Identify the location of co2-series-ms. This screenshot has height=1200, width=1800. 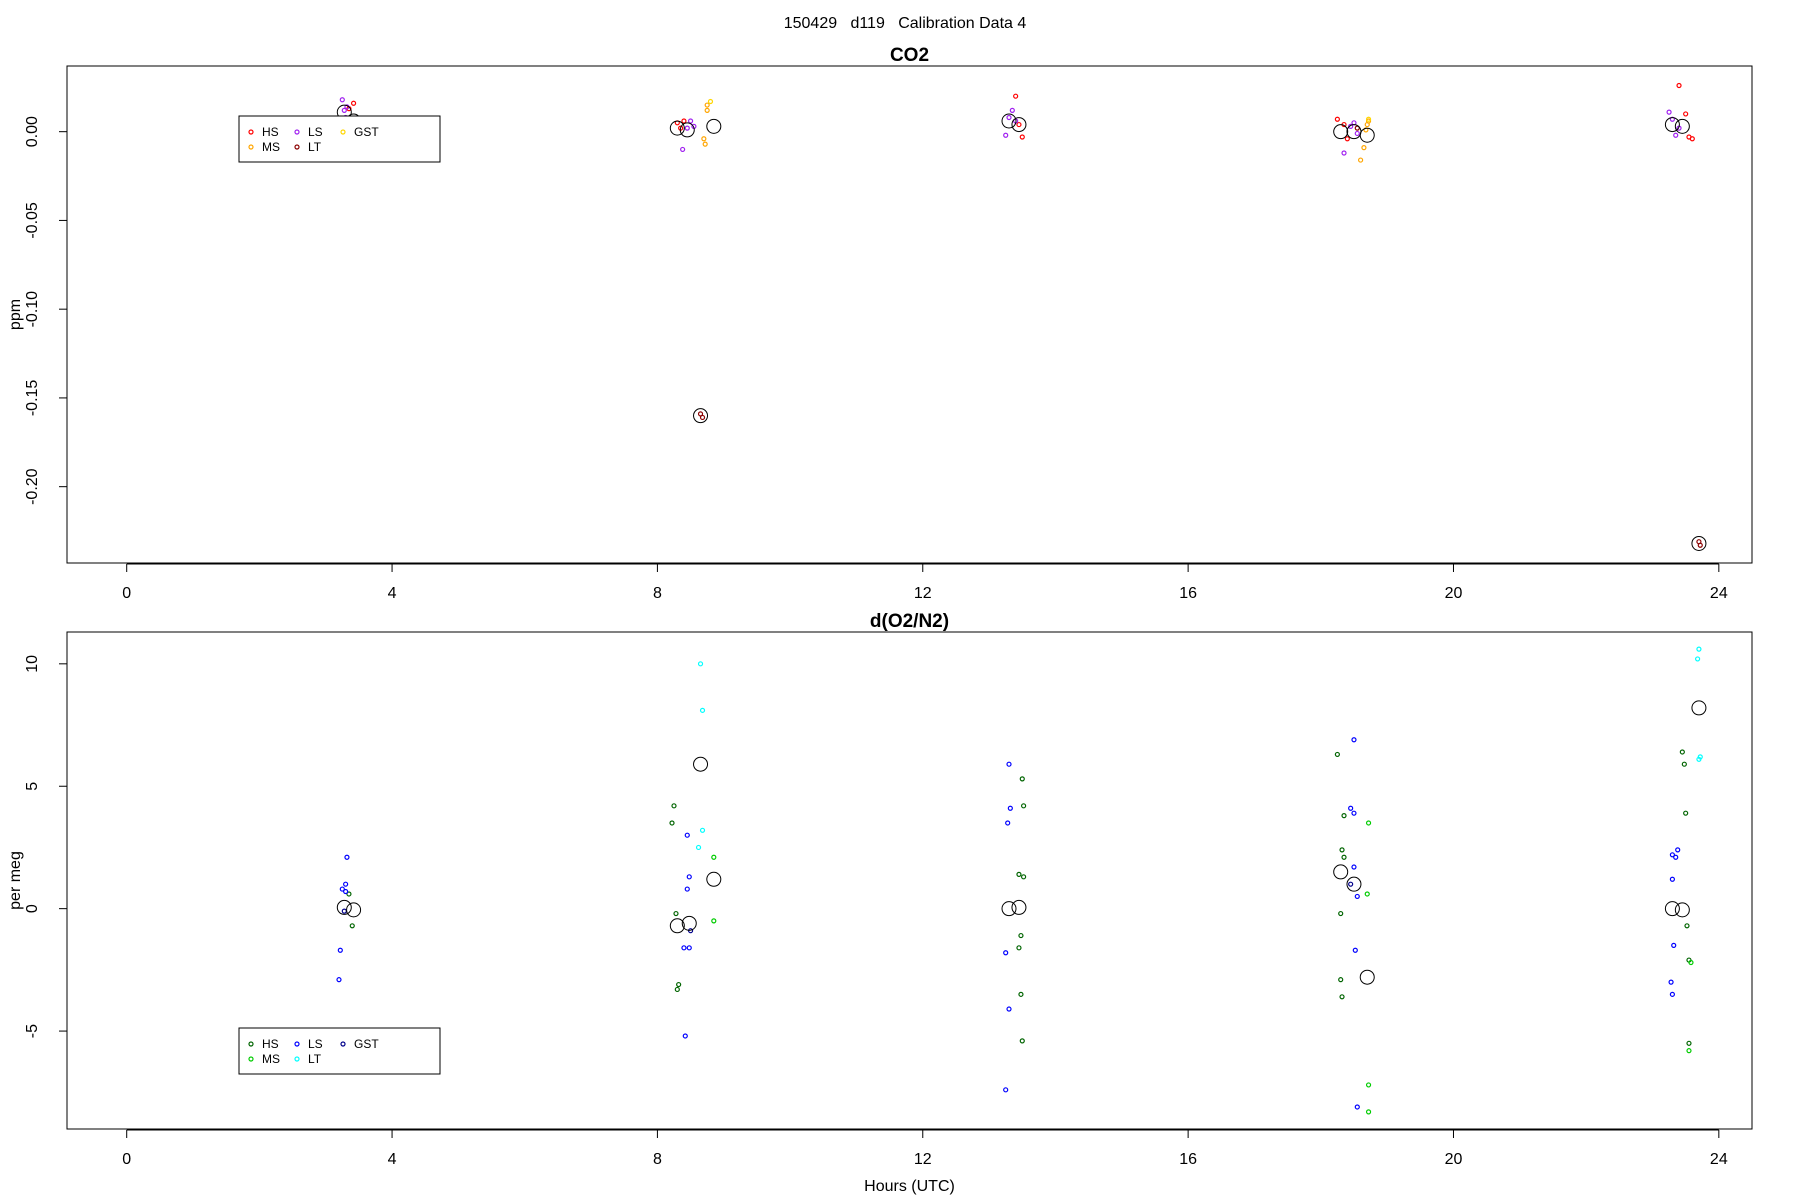
(1036, 132).